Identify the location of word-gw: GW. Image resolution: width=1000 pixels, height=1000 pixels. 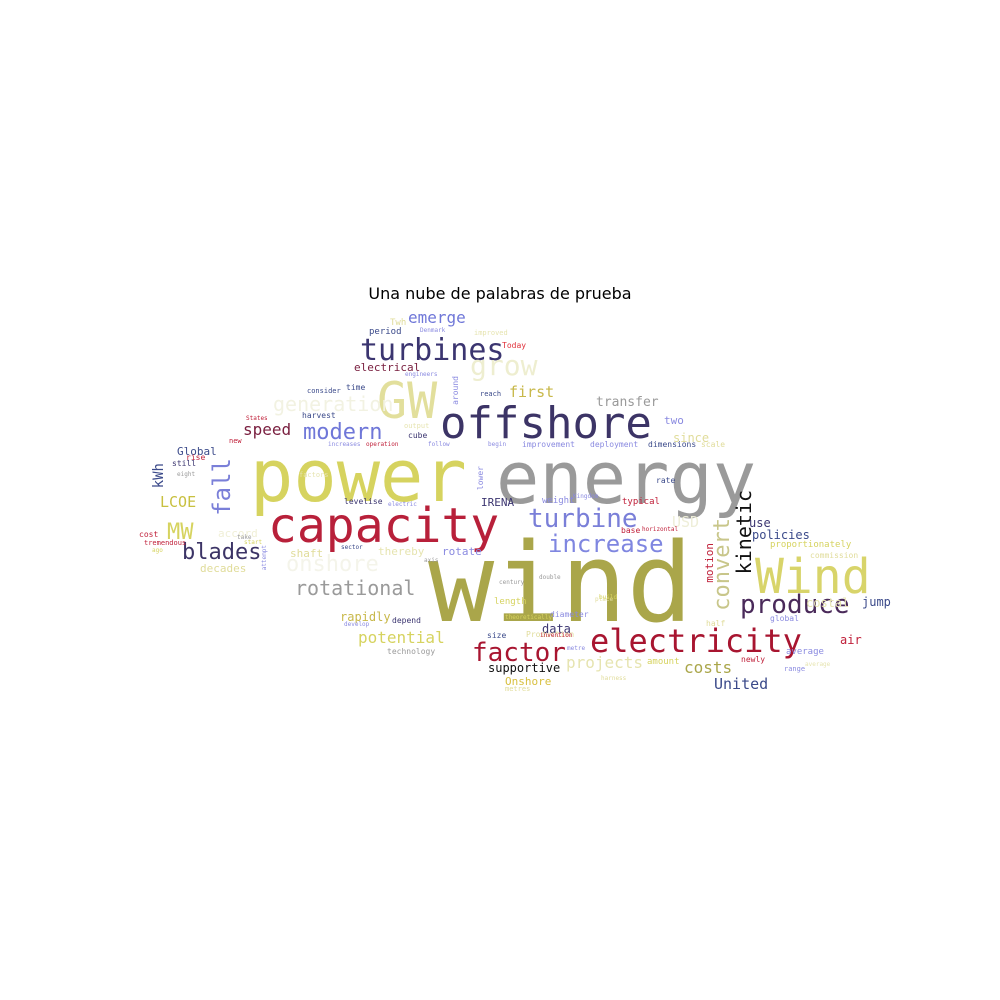
(407, 401).